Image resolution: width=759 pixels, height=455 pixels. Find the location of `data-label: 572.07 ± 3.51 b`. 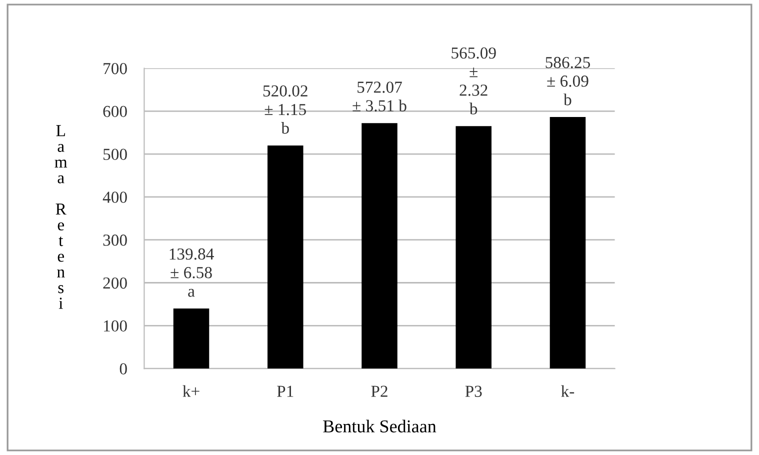

data-label: 572.07 ± 3.51 b is located at coordinates (379, 97).